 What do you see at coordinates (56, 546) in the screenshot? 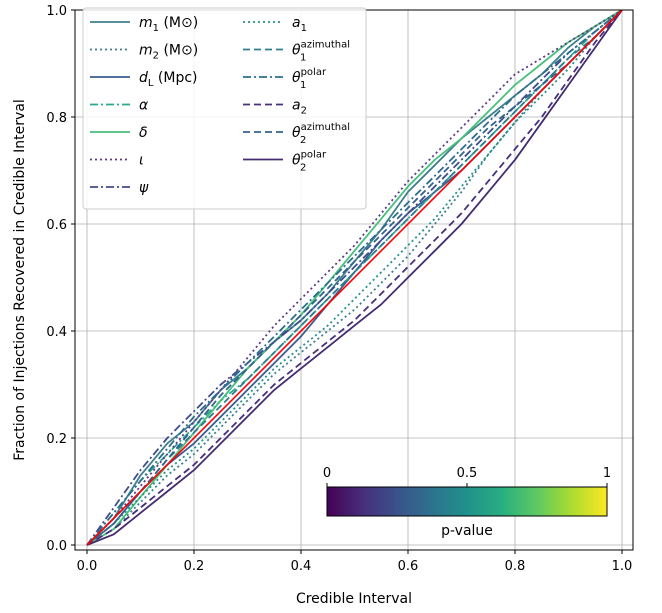
I see `y-tick-label: 0.0` at bounding box center [56, 546].